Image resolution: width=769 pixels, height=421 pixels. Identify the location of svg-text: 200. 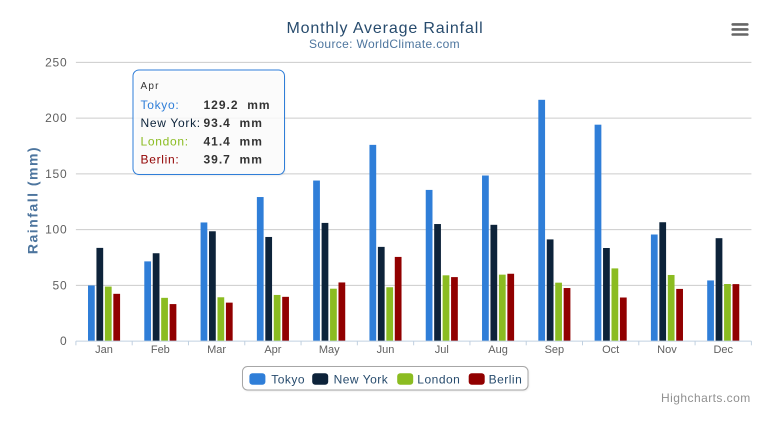
(56, 118).